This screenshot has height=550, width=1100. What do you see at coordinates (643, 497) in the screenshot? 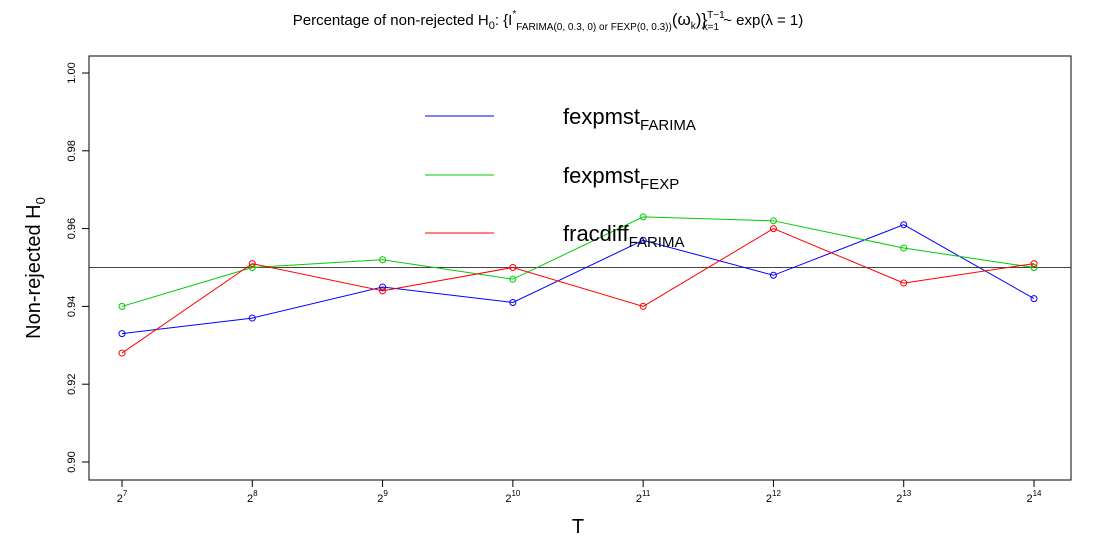
I see `x-tick-label: 211` at bounding box center [643, 497].